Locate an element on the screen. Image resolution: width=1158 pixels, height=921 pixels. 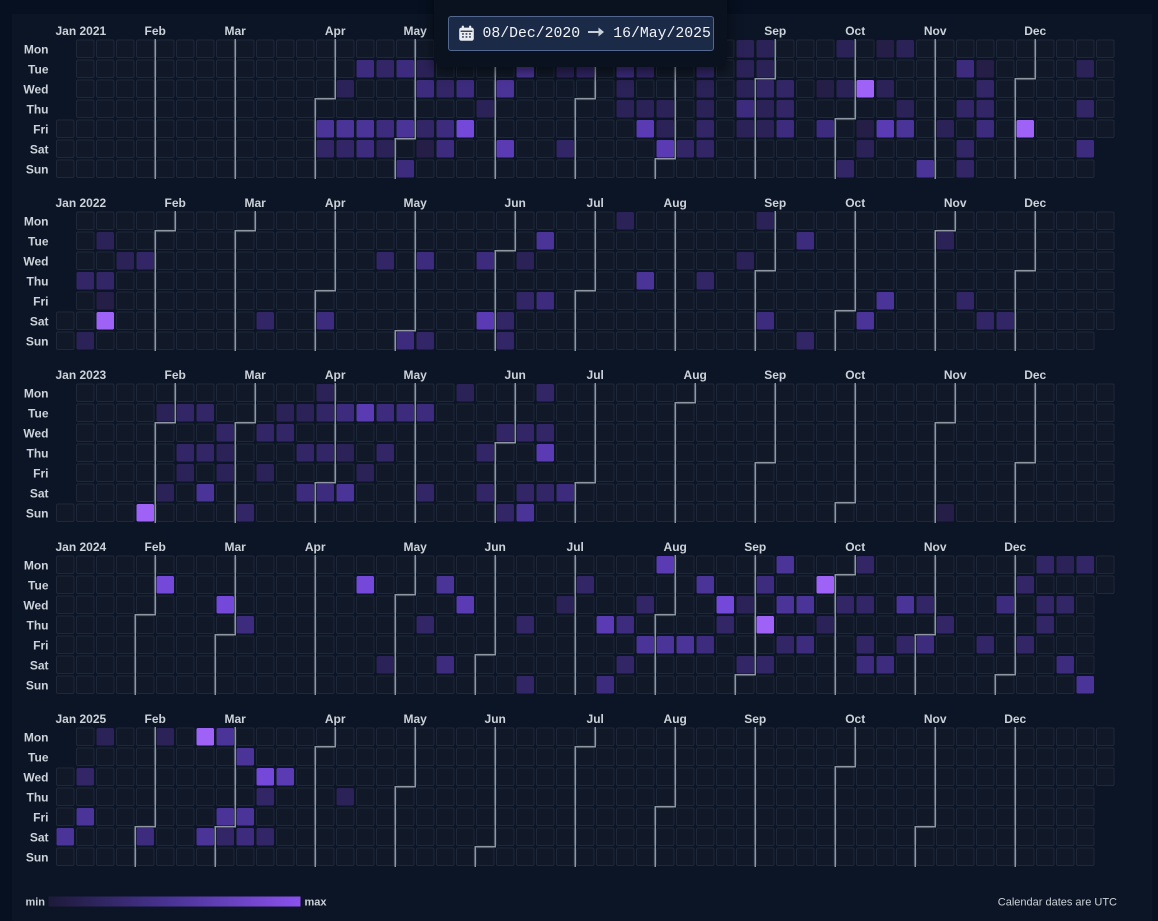
svg-text: max is located at coordinates (316, 903).